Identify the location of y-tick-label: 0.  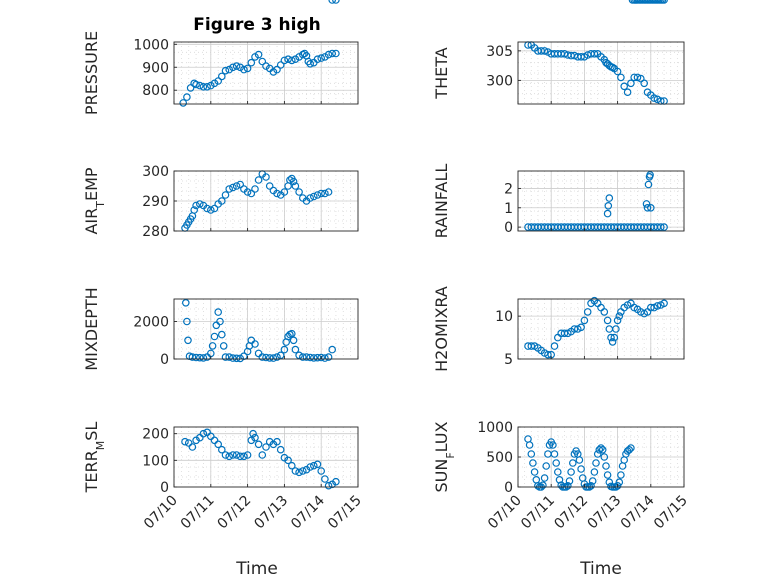
(164, 360).